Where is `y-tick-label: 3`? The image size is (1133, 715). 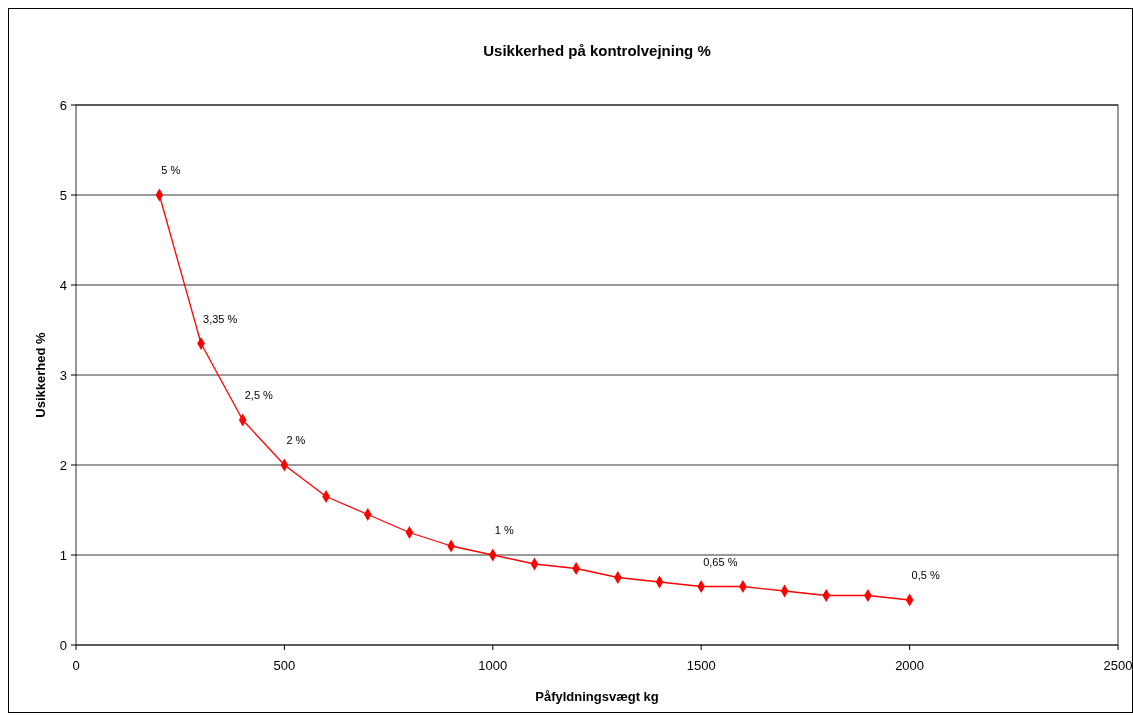 y-tick-label: 3 is located at coordinates (63, 375).